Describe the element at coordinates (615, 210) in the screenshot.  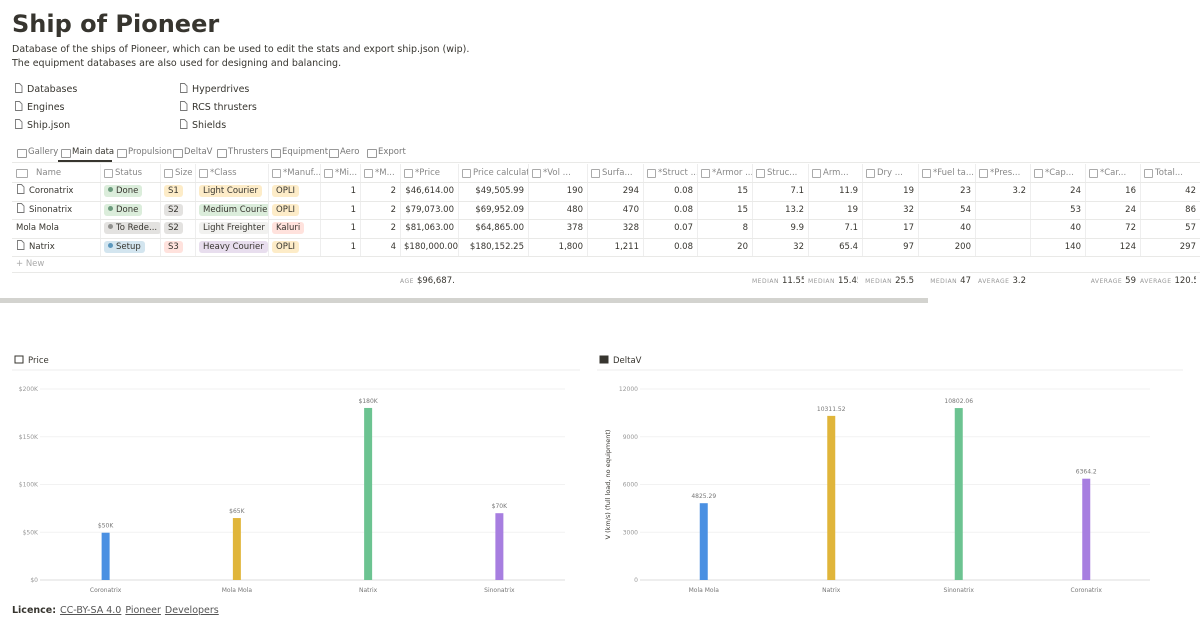
I see `table-cell: 470` at that location.